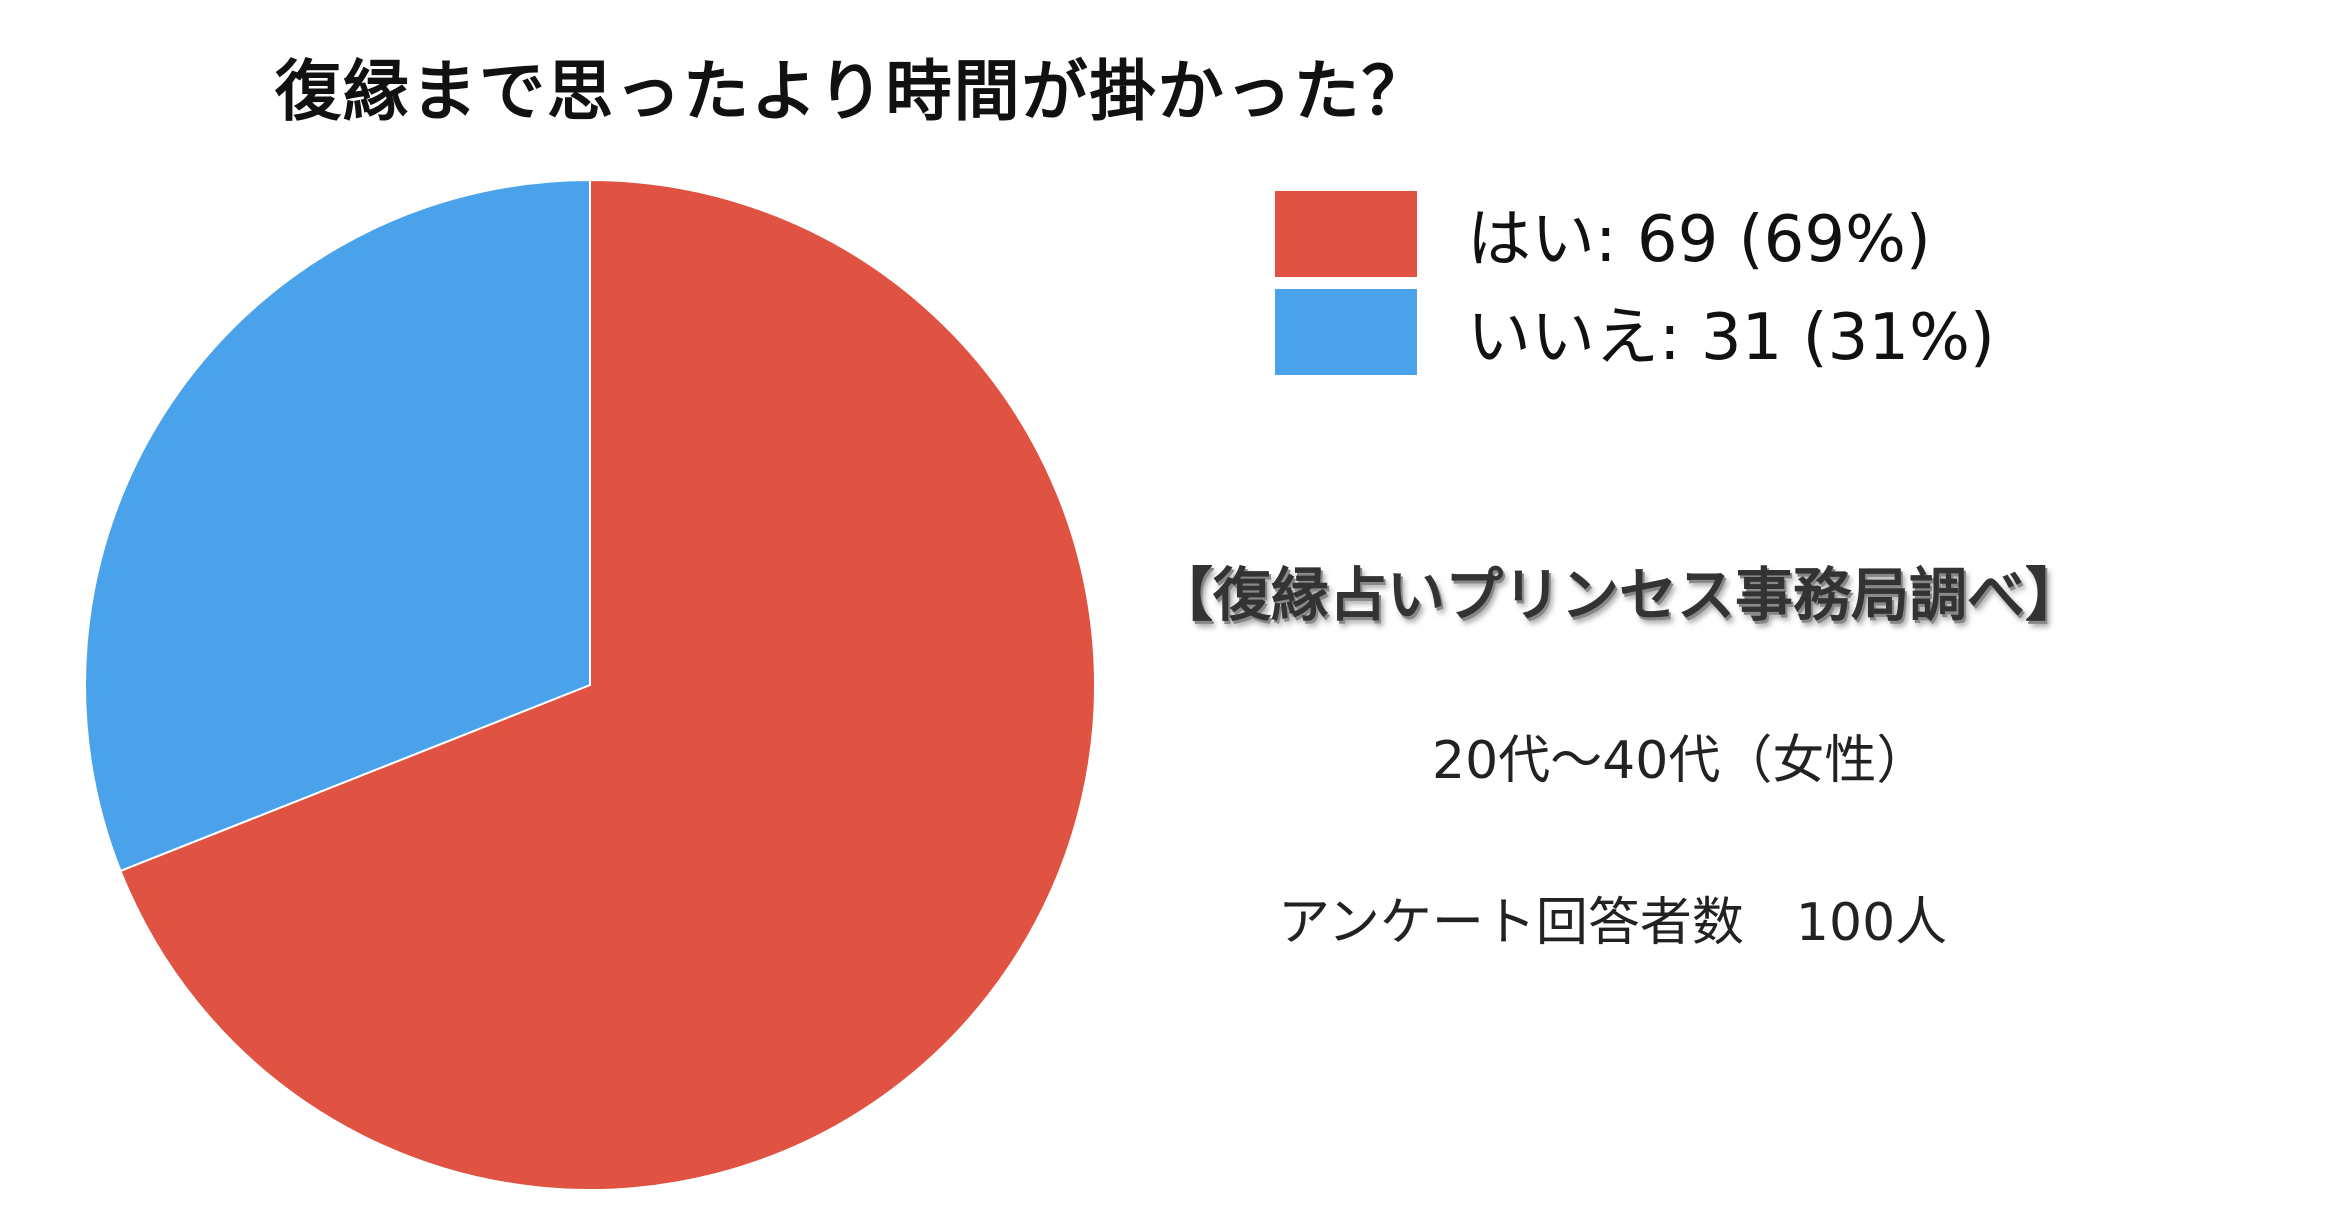  Describe the element at coordinates (1680, 761) in the screenshot. I see `age-note: 20代〜40代（女性）` at that location.